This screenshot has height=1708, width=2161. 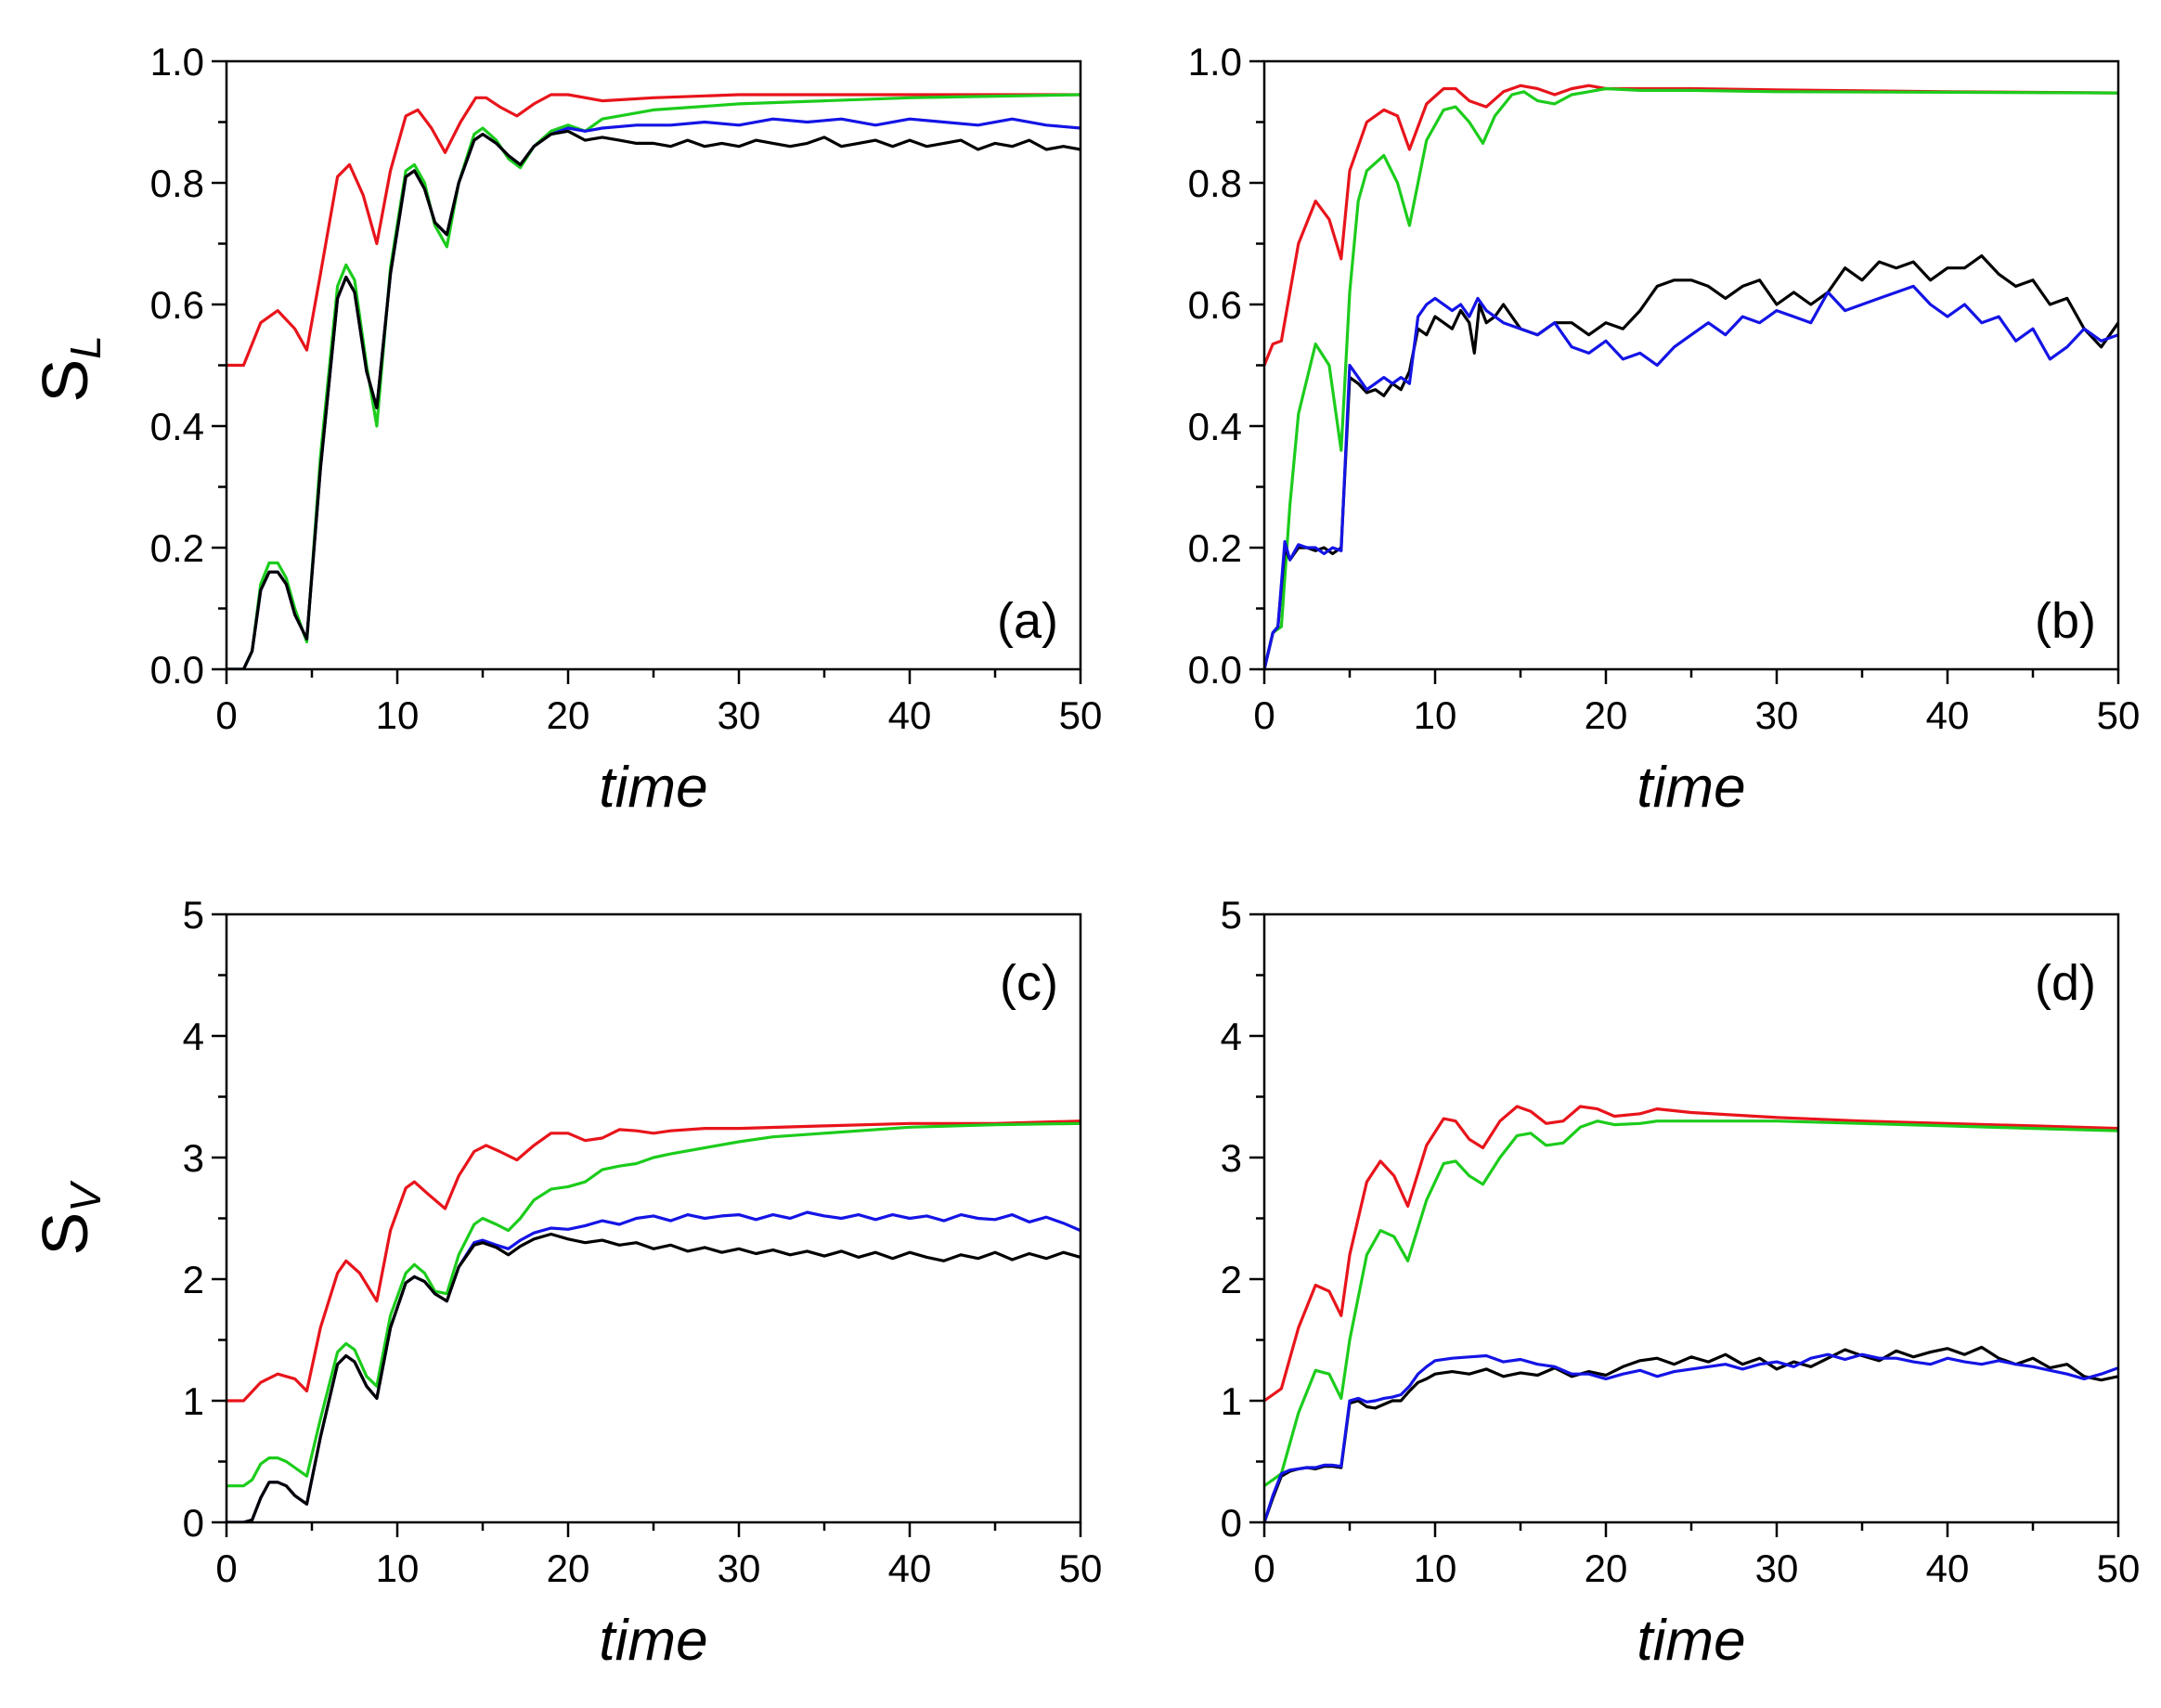 I want to click on panel-b-series-black, so click(x=1691, y=462).